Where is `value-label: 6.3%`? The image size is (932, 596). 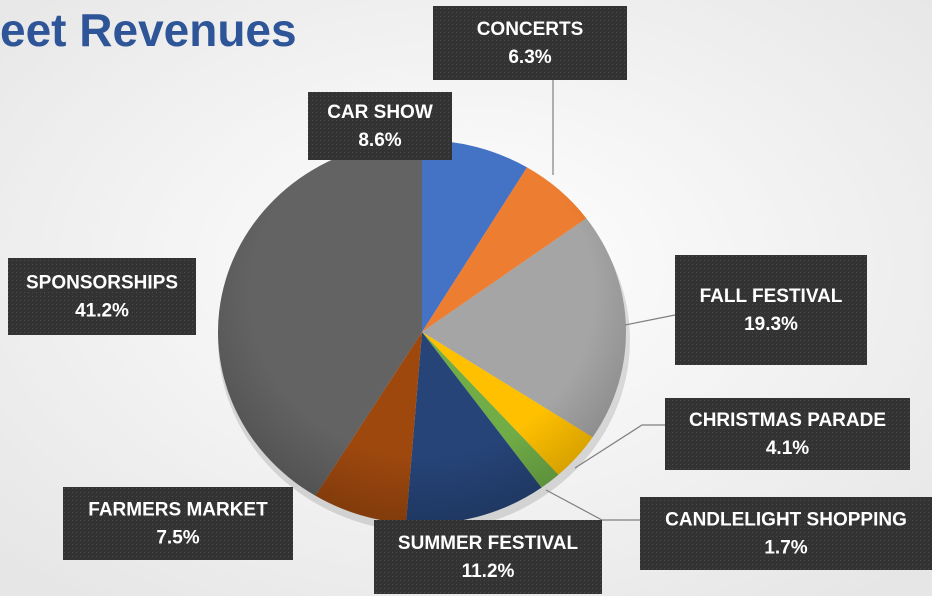 value-label: 6.3% is located at coordinates (529, 57).